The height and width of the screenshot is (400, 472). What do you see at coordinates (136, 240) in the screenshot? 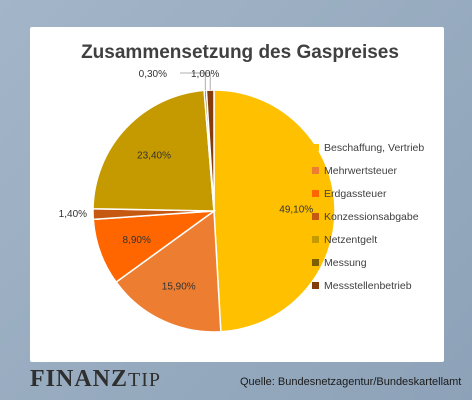
I see `data-label-erdgassteuer: 8,90%` at bounding box center [136, 240].